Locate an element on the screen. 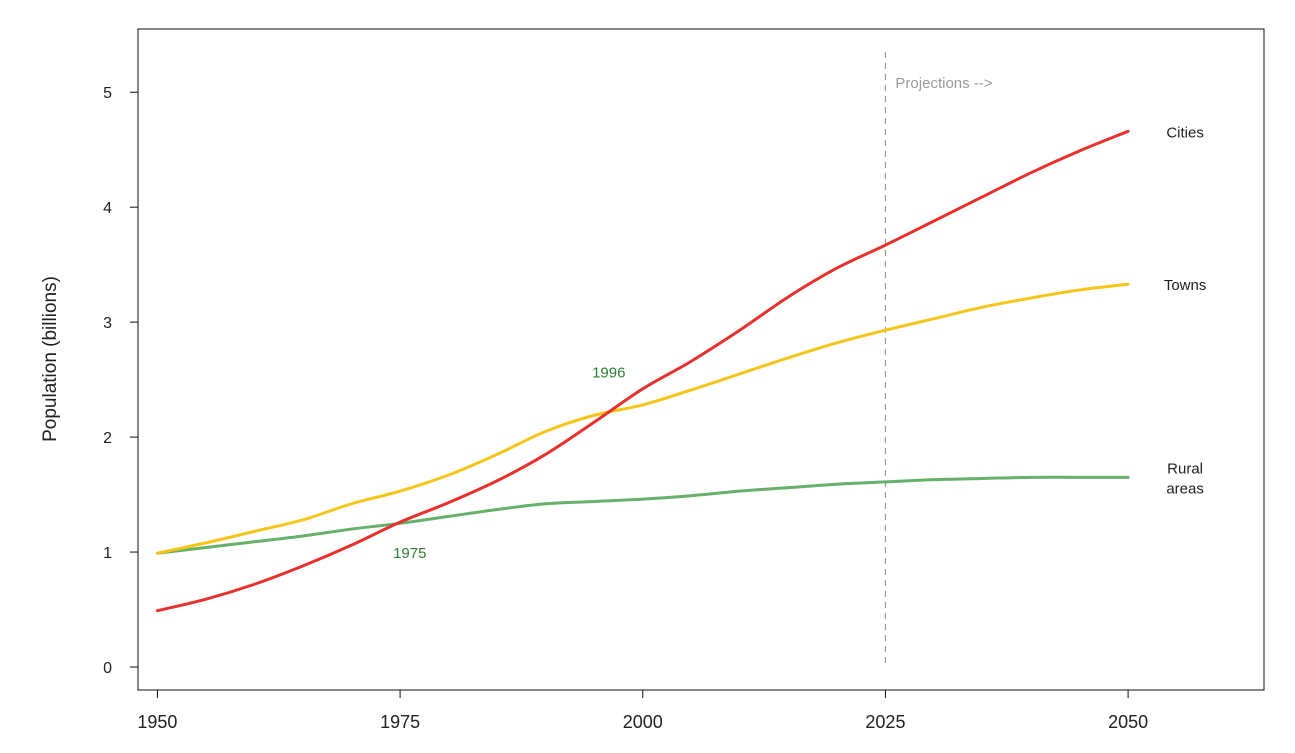  y-axis-label: Population (billions) is located at coordinates (50, 359).